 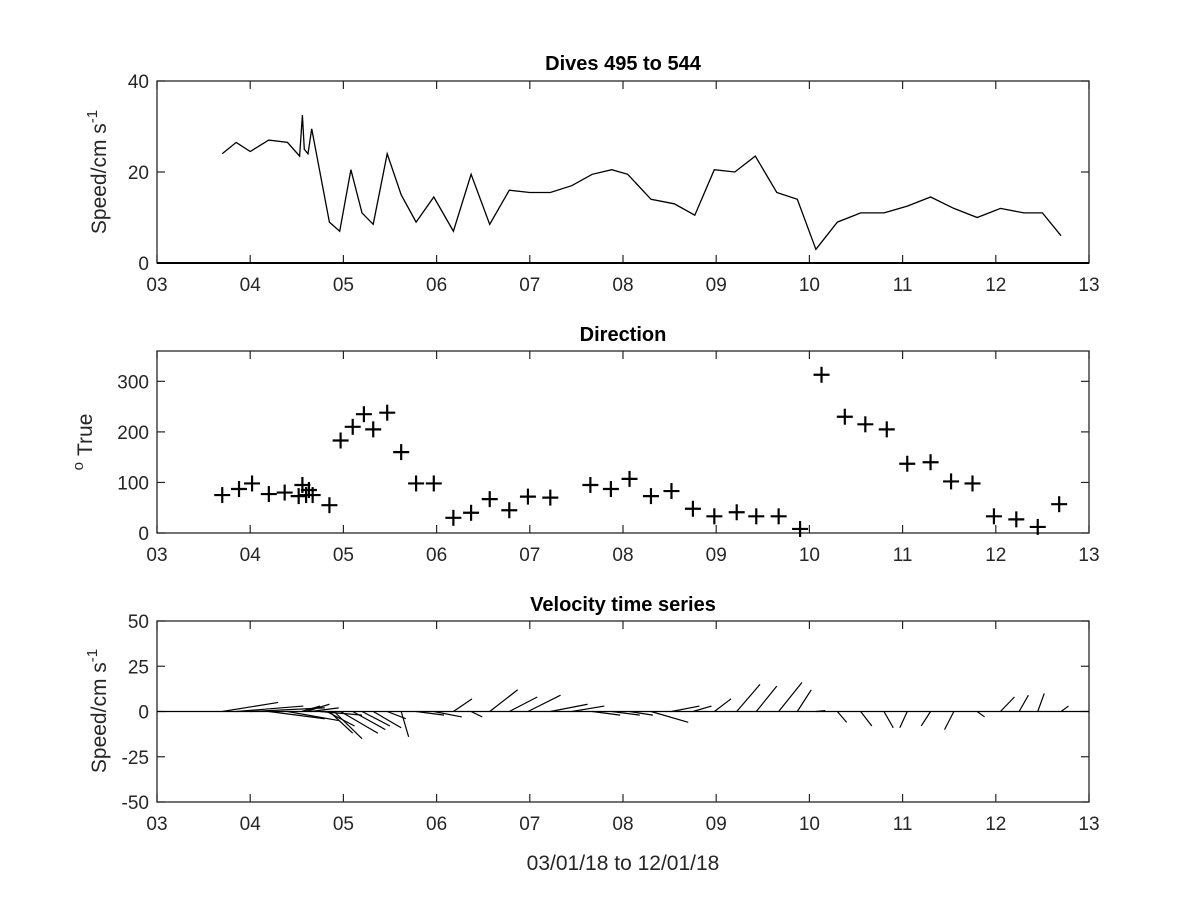 I want to click on speed-ytick-label: 40, so click(x=138, y=82).